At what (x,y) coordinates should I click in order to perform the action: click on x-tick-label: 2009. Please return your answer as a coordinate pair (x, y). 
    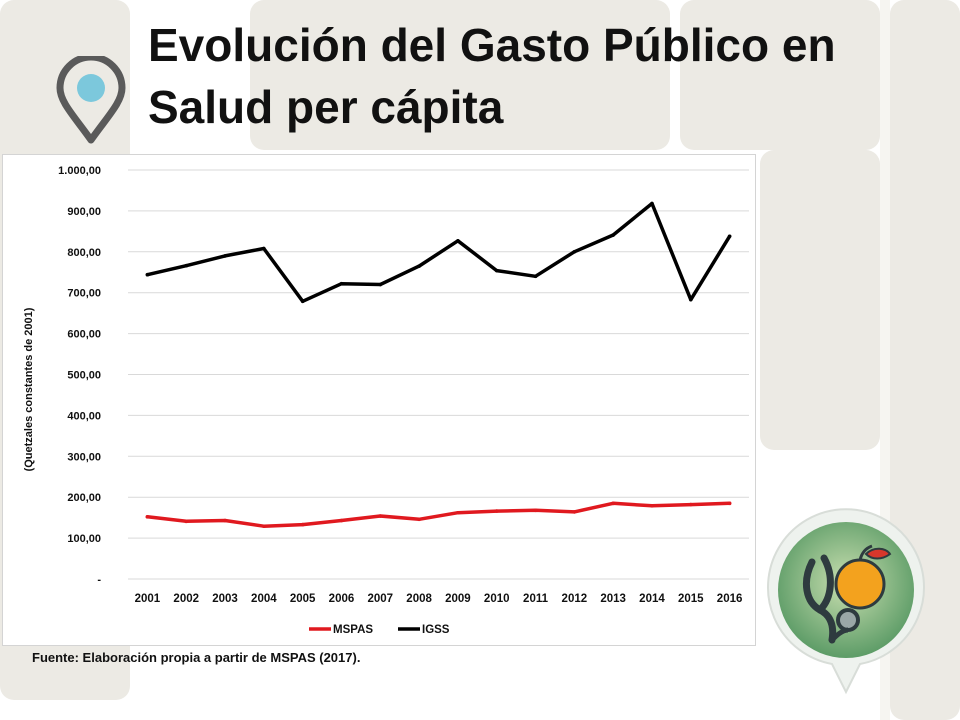
    Looking at the image, I should click on (458, 599).